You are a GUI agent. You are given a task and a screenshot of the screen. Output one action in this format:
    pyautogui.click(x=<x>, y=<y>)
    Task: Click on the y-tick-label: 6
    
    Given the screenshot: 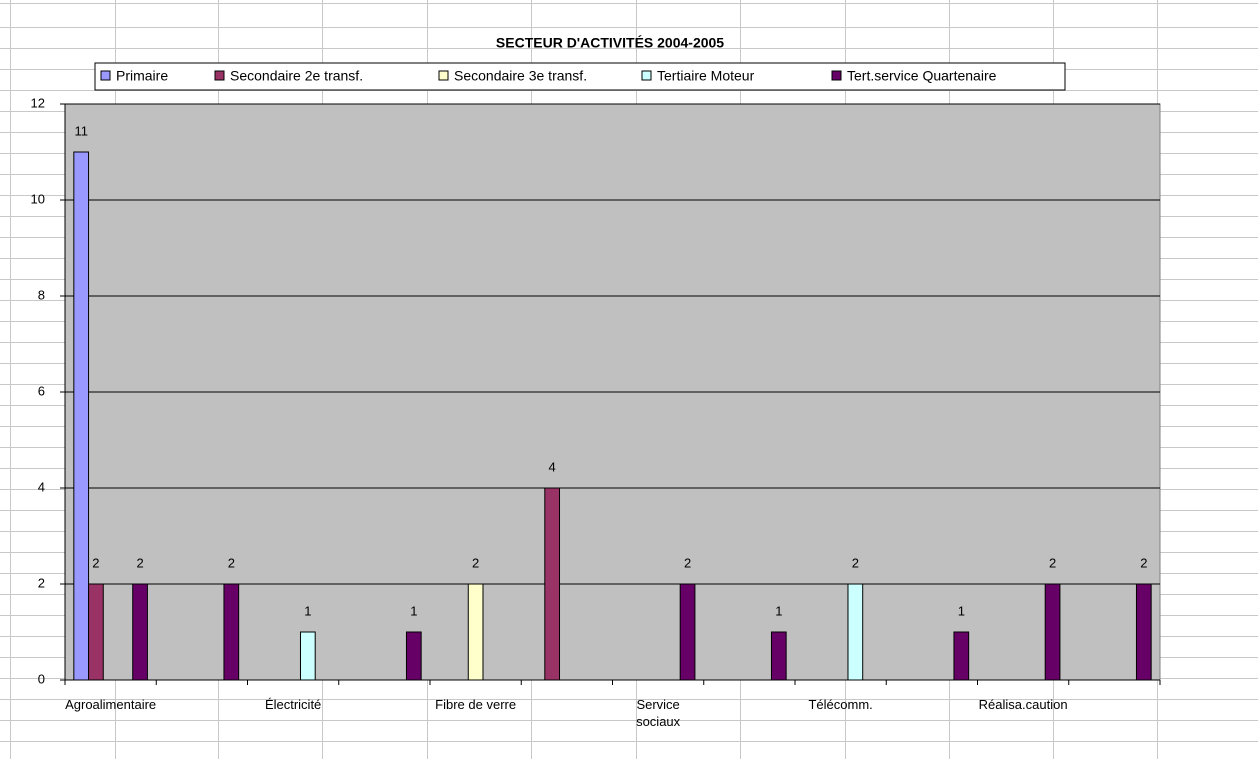 What is the action you would take?
    pyautogui.click(x=41, y=390)
    